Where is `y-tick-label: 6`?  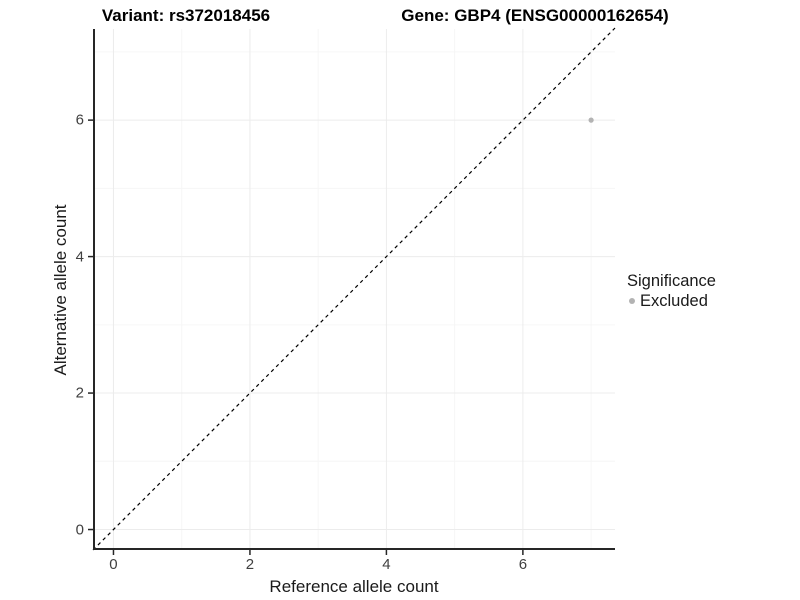 y-tick-label: 6 is located at coordinates (79, 120).